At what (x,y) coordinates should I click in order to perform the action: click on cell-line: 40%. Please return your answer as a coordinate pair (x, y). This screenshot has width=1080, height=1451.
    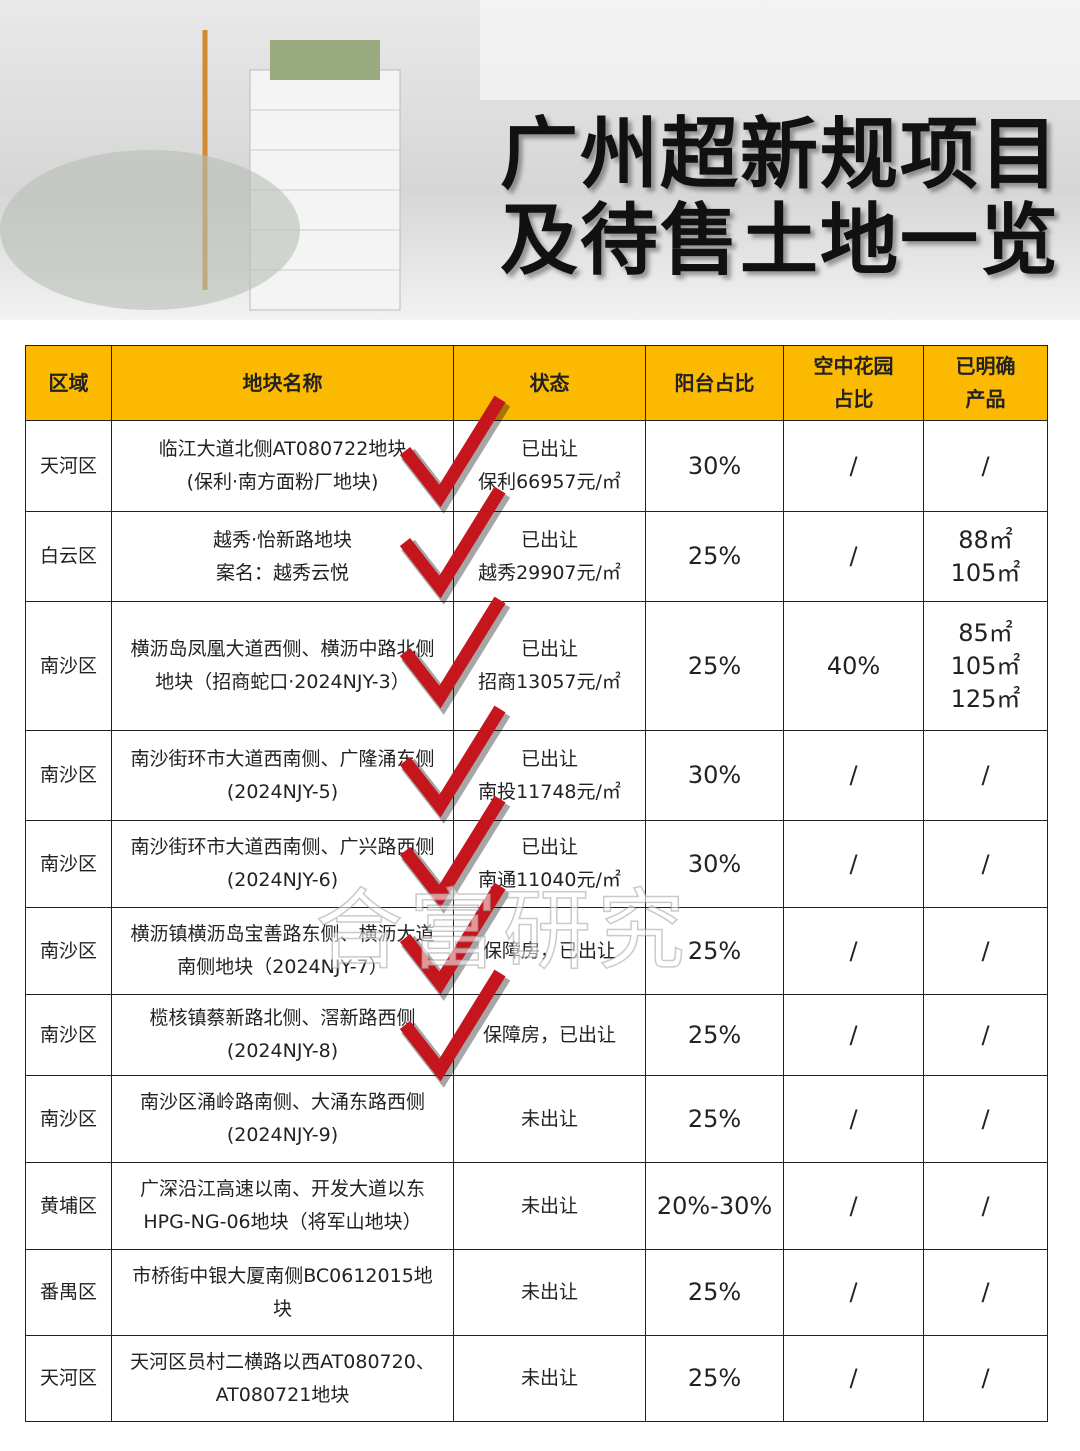
    Looking at the image, I should click on (853, 665).